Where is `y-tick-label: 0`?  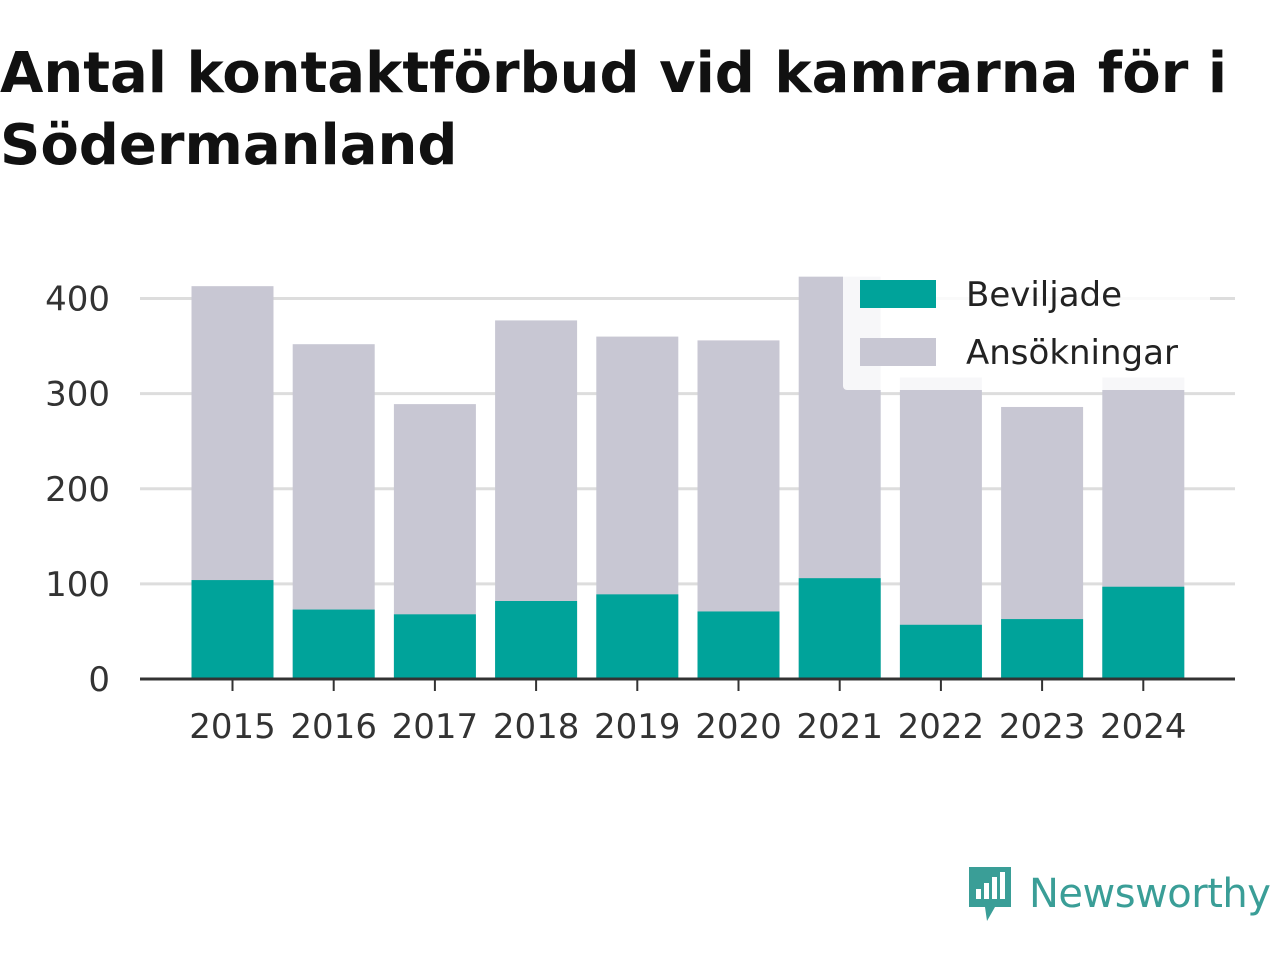
y-tick-label: 0 is located at coordinates (99, 680).